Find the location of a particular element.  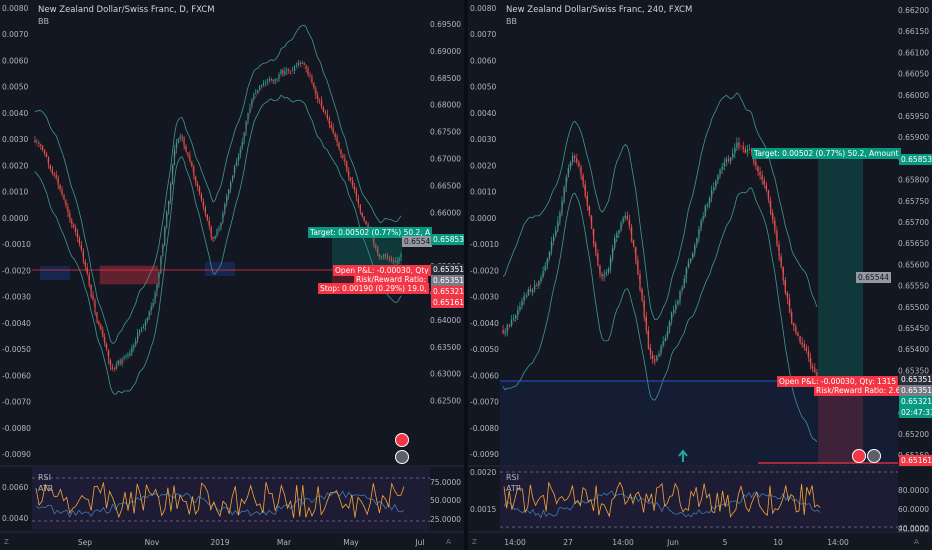

left-right-axis-tick: 0.64000 is located at coordinates (445, 320).